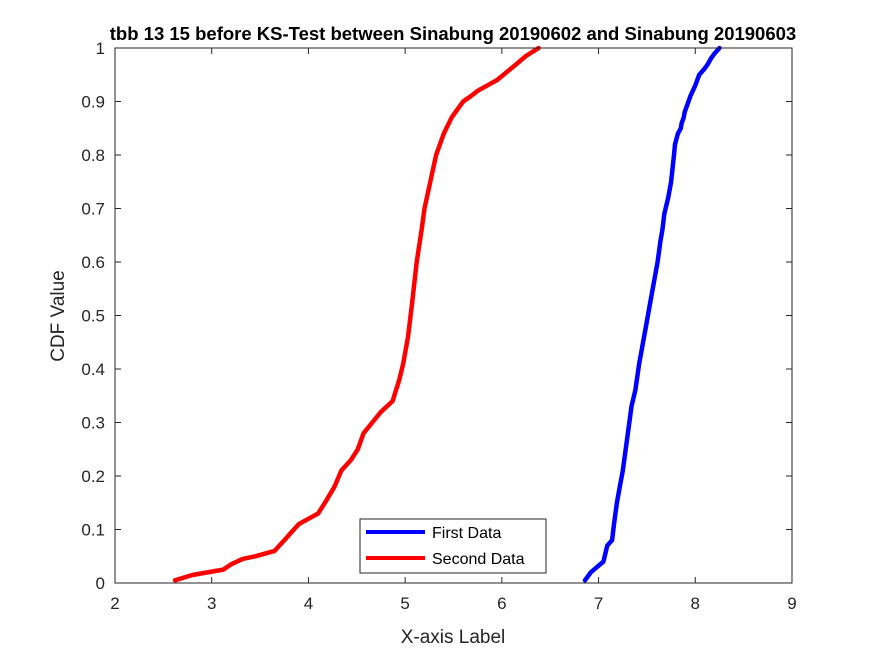 This screenshot has width=875, height=661. Describe the element at coordinates (93, 316) in the screenshot. I see `y-tick-label: 0.5` at that location.